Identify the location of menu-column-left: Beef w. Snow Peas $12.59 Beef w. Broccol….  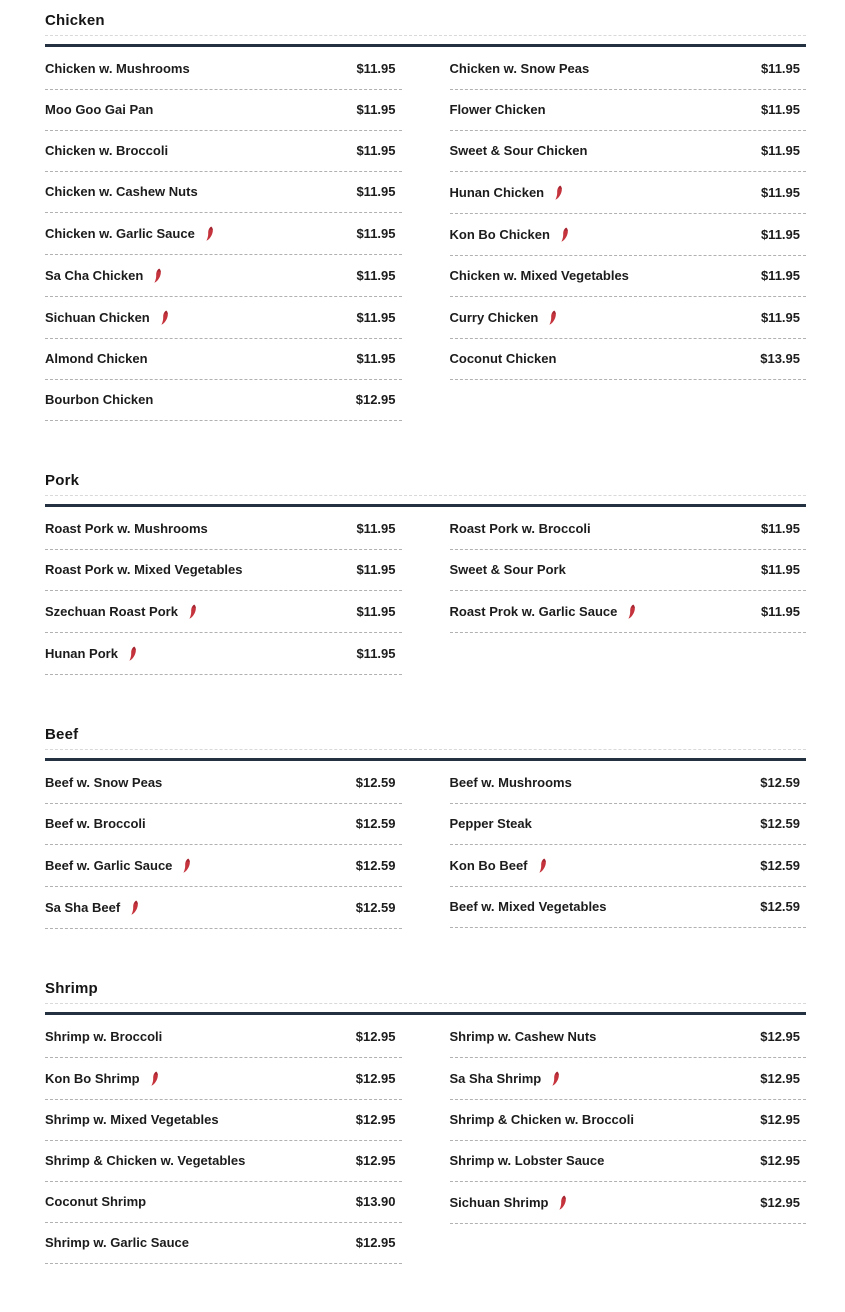
(223, 846).